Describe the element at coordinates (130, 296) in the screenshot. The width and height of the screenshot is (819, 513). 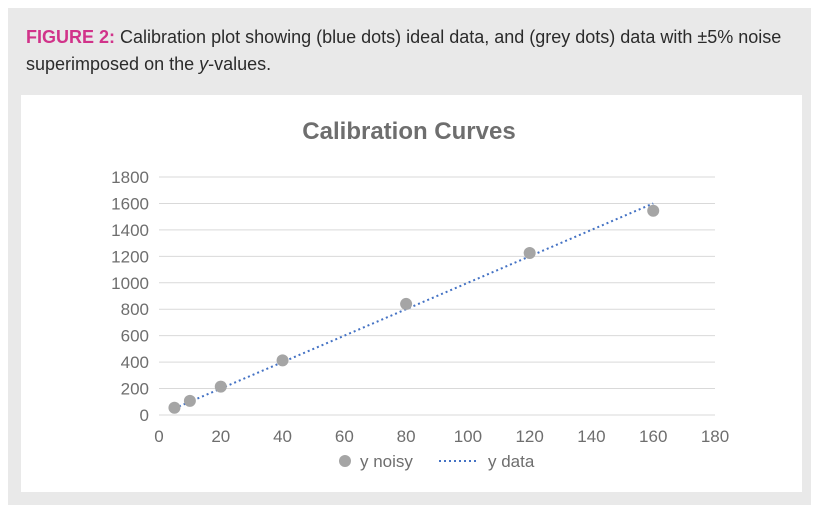
I see `y-axis-ticks: 0 200 400 600 800 1000 1200 1400 1600 1800` at that location.